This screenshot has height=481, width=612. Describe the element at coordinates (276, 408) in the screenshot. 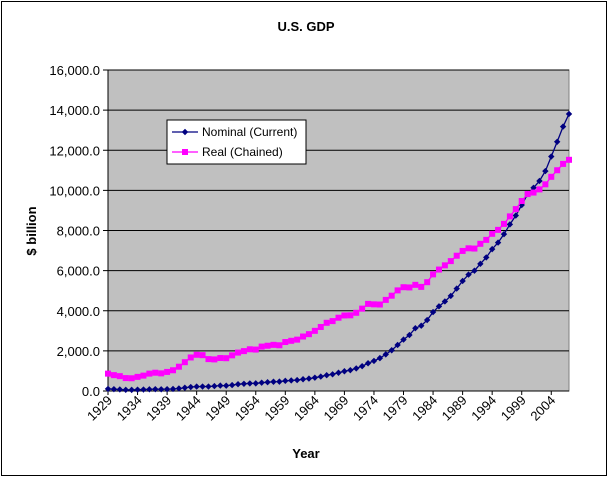

I see `x-tick-label: 1959` at that location.